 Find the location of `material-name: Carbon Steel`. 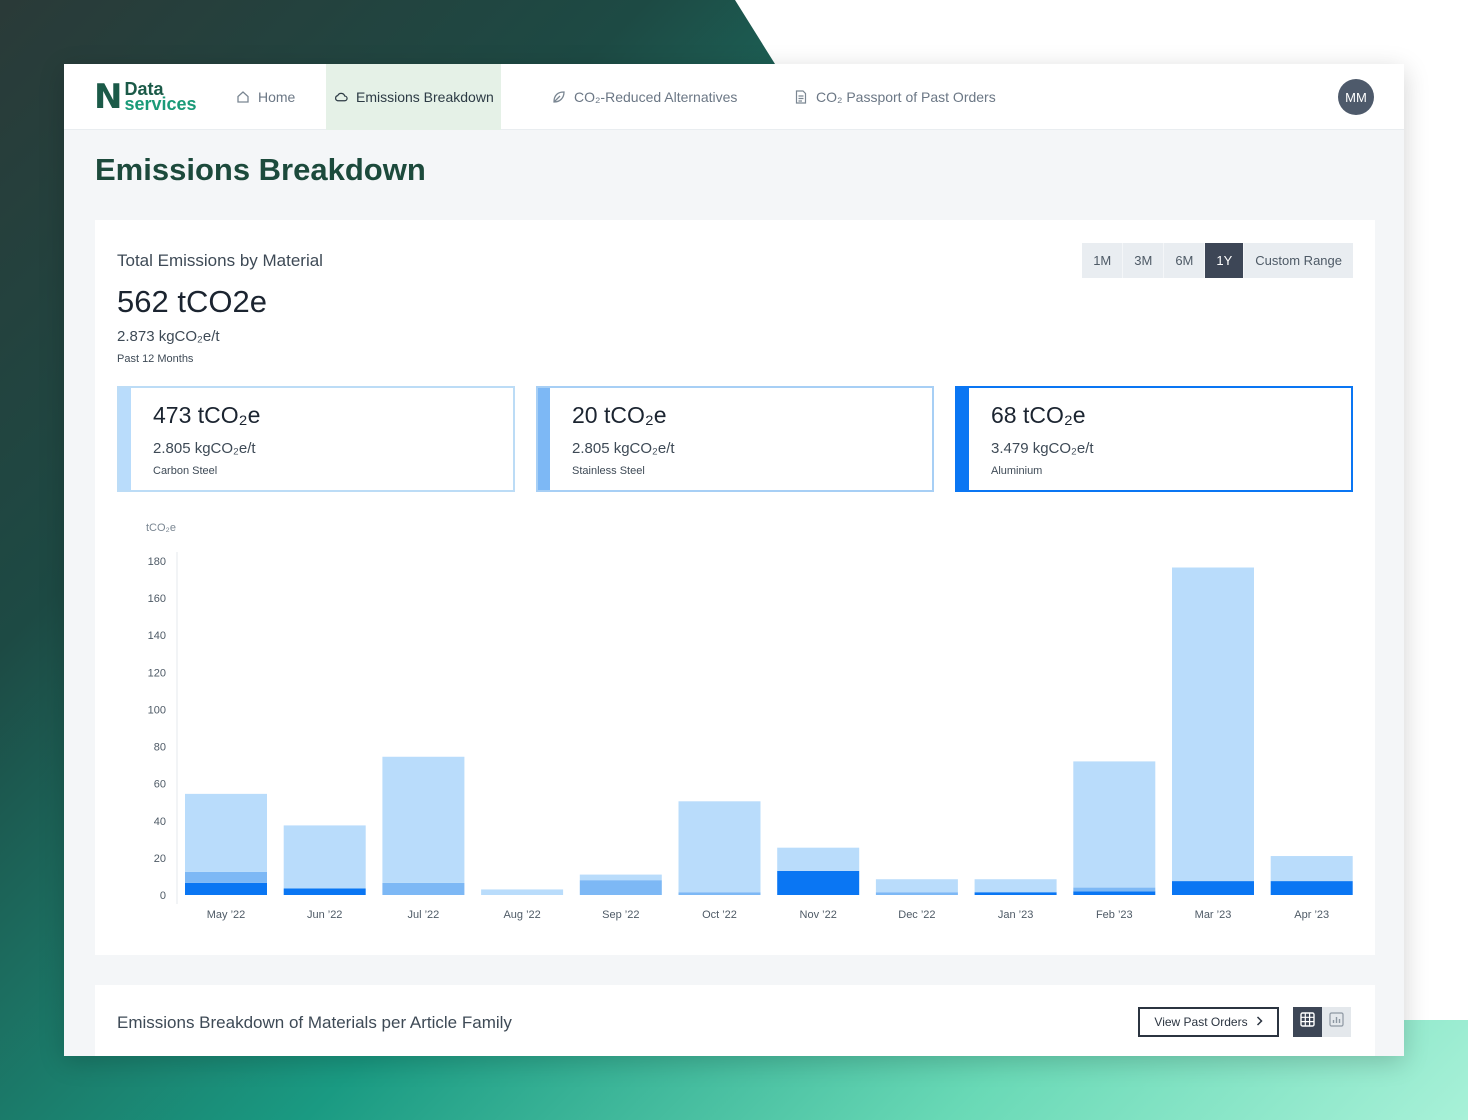

material-name: Carbon Steel is located at coordinates (185, 471).